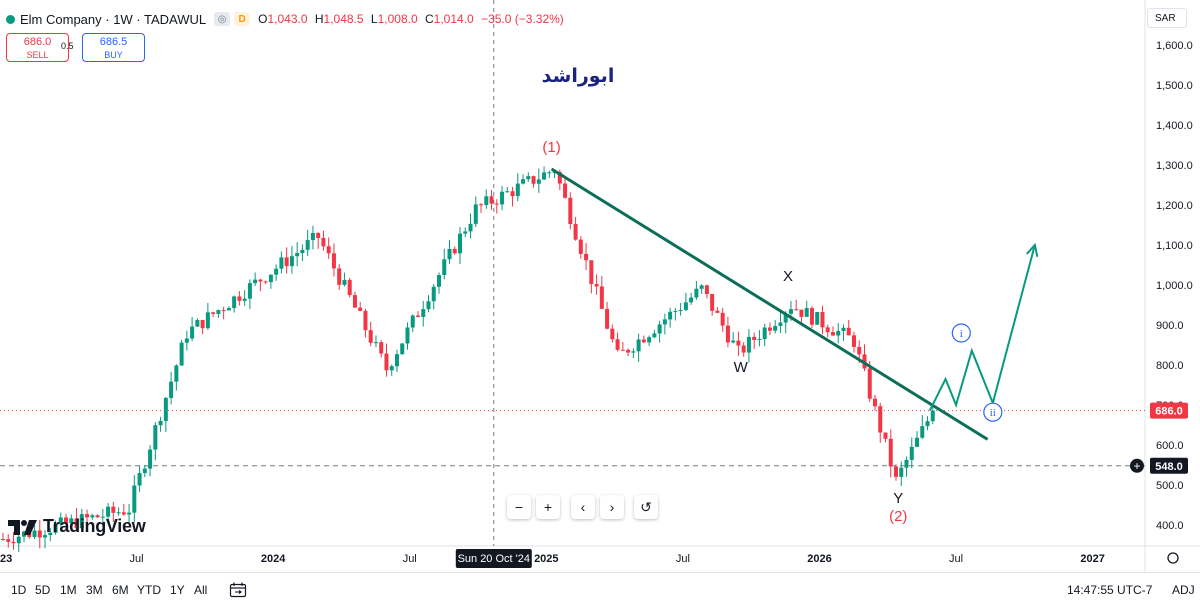 This screenshot has height=608, width=1200. I want to click on sell-price: 686.0, so click(37, 42).